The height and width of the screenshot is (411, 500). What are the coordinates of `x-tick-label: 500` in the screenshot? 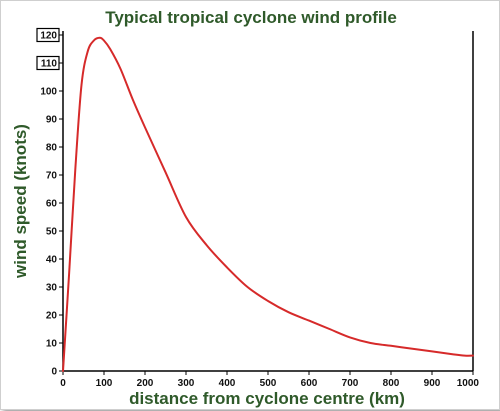 It's located at (268, 383).